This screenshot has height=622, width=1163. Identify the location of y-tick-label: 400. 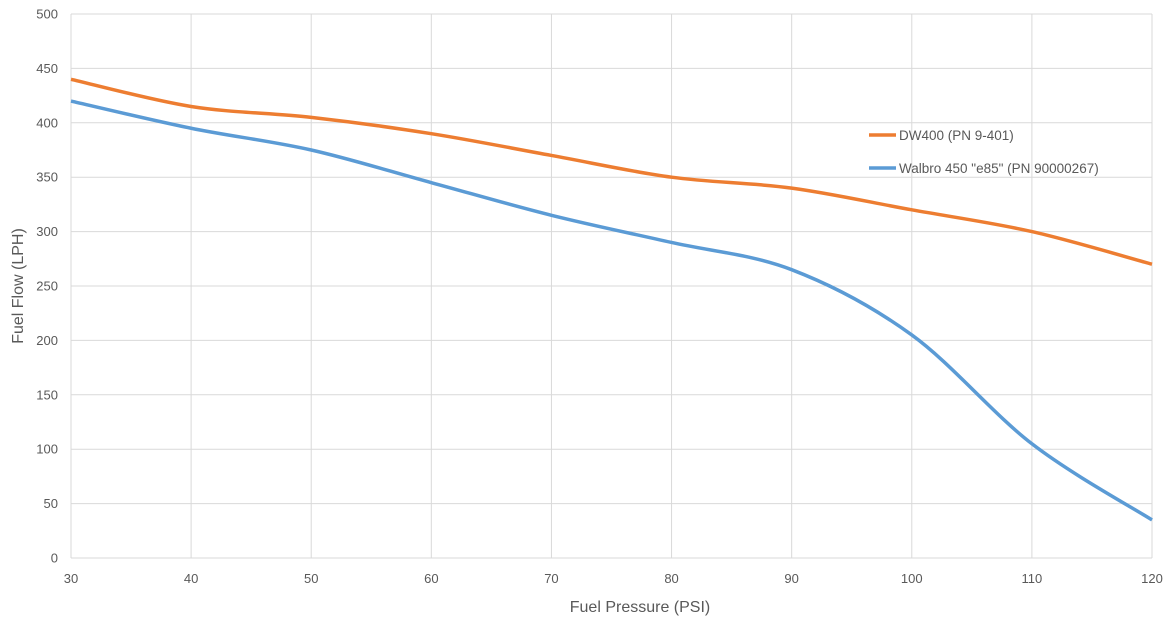
(47, 122).